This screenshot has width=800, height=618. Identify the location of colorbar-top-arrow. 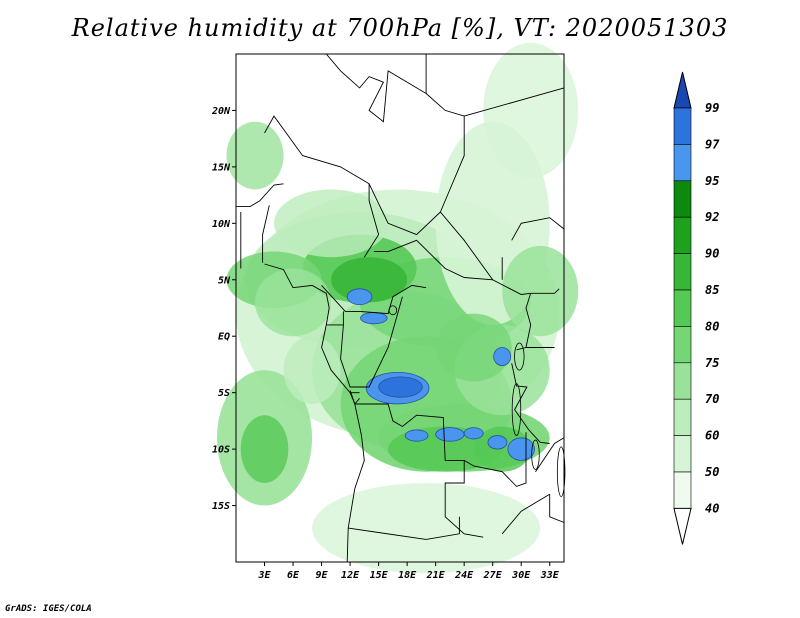
(682, 90).